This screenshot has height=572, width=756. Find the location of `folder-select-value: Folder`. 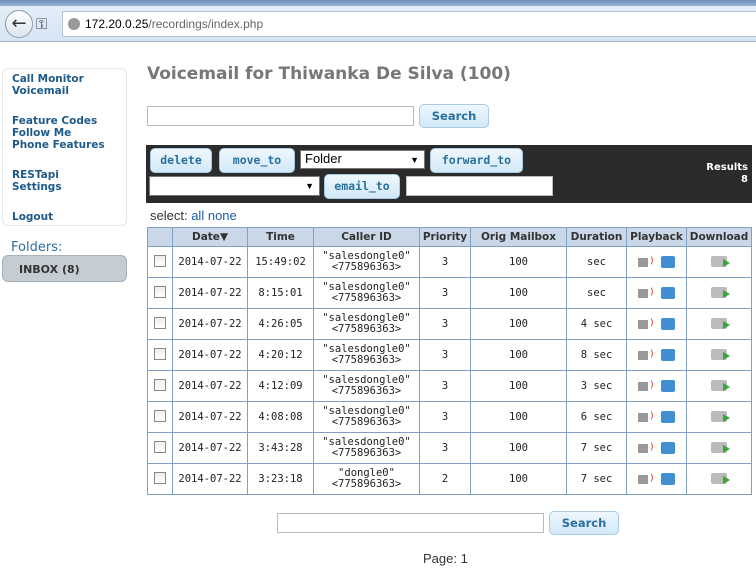

folder-select-value: Folder is located at coordinates (323, 158).